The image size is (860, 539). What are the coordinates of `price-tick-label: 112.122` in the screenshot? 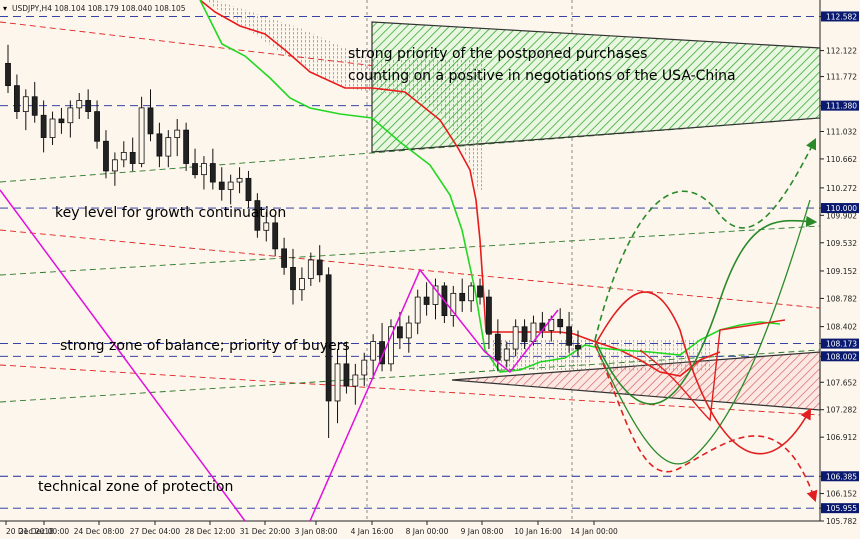 It's located at (841, 51).